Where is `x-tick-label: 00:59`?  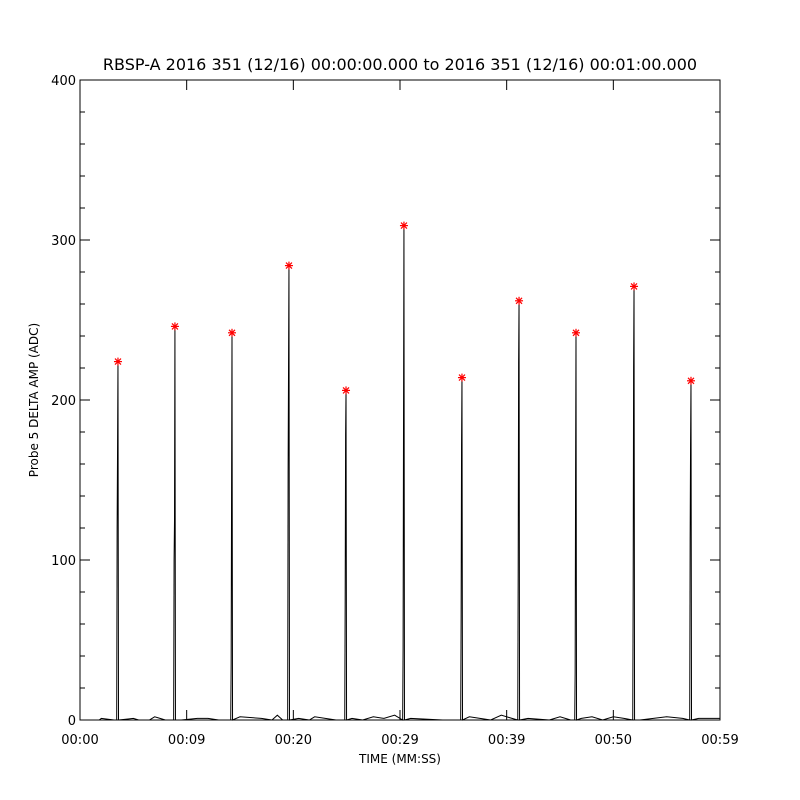
x-tick-label: 00:59 is located at coordinates (719, 740).